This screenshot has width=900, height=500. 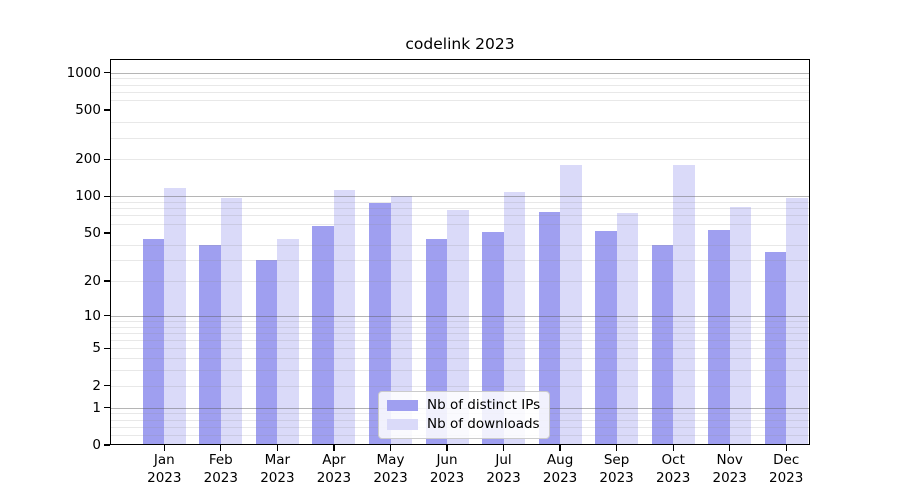 I want to click on bar-oct-ips, so click(x=662, y=344).